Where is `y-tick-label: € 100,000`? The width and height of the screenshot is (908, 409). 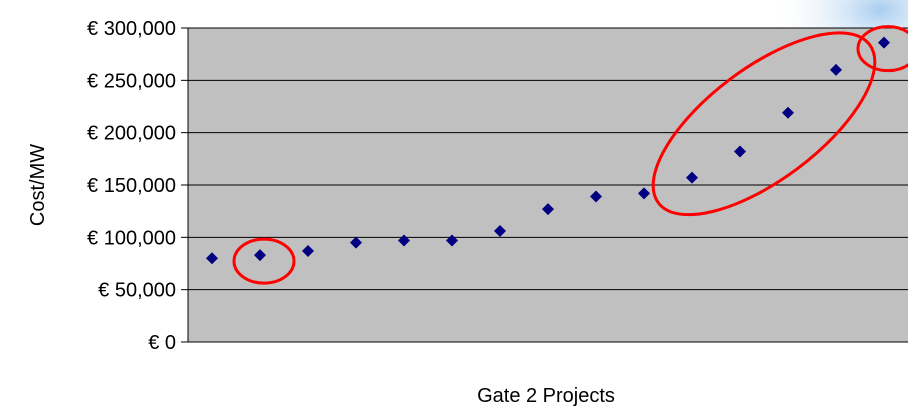 y-tick-label: € 100,000 is located at coordinates (131, 238).